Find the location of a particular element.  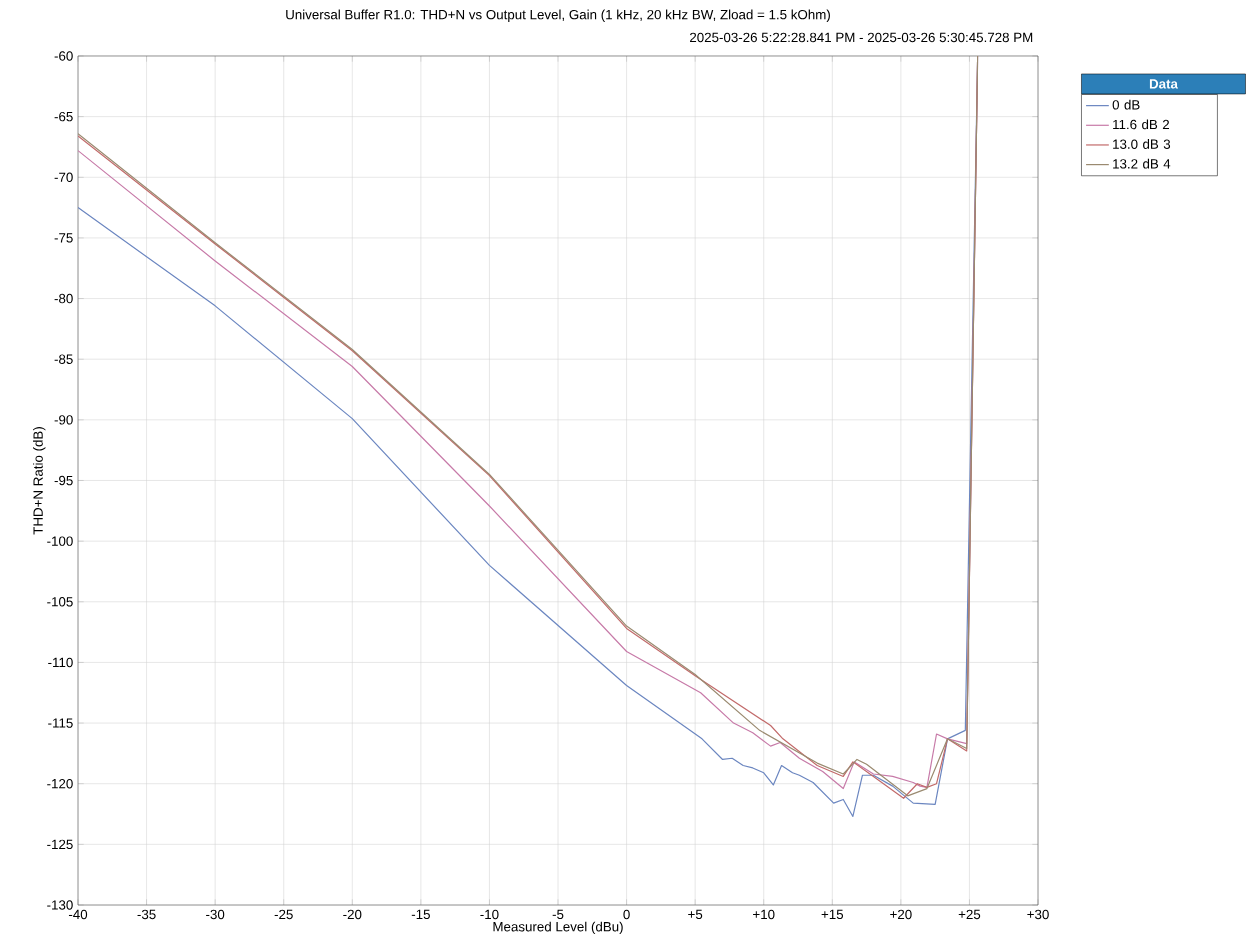

x-tick-label: -40 is located at coordinates (78, 914).